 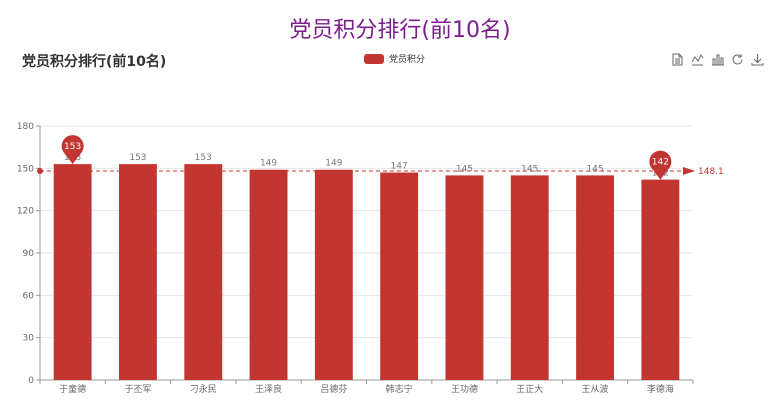 What do you see at coordinates (529, 389) in the screenshot?
I see `x-tick-label: 王正大` at bounding box center [529, 389].